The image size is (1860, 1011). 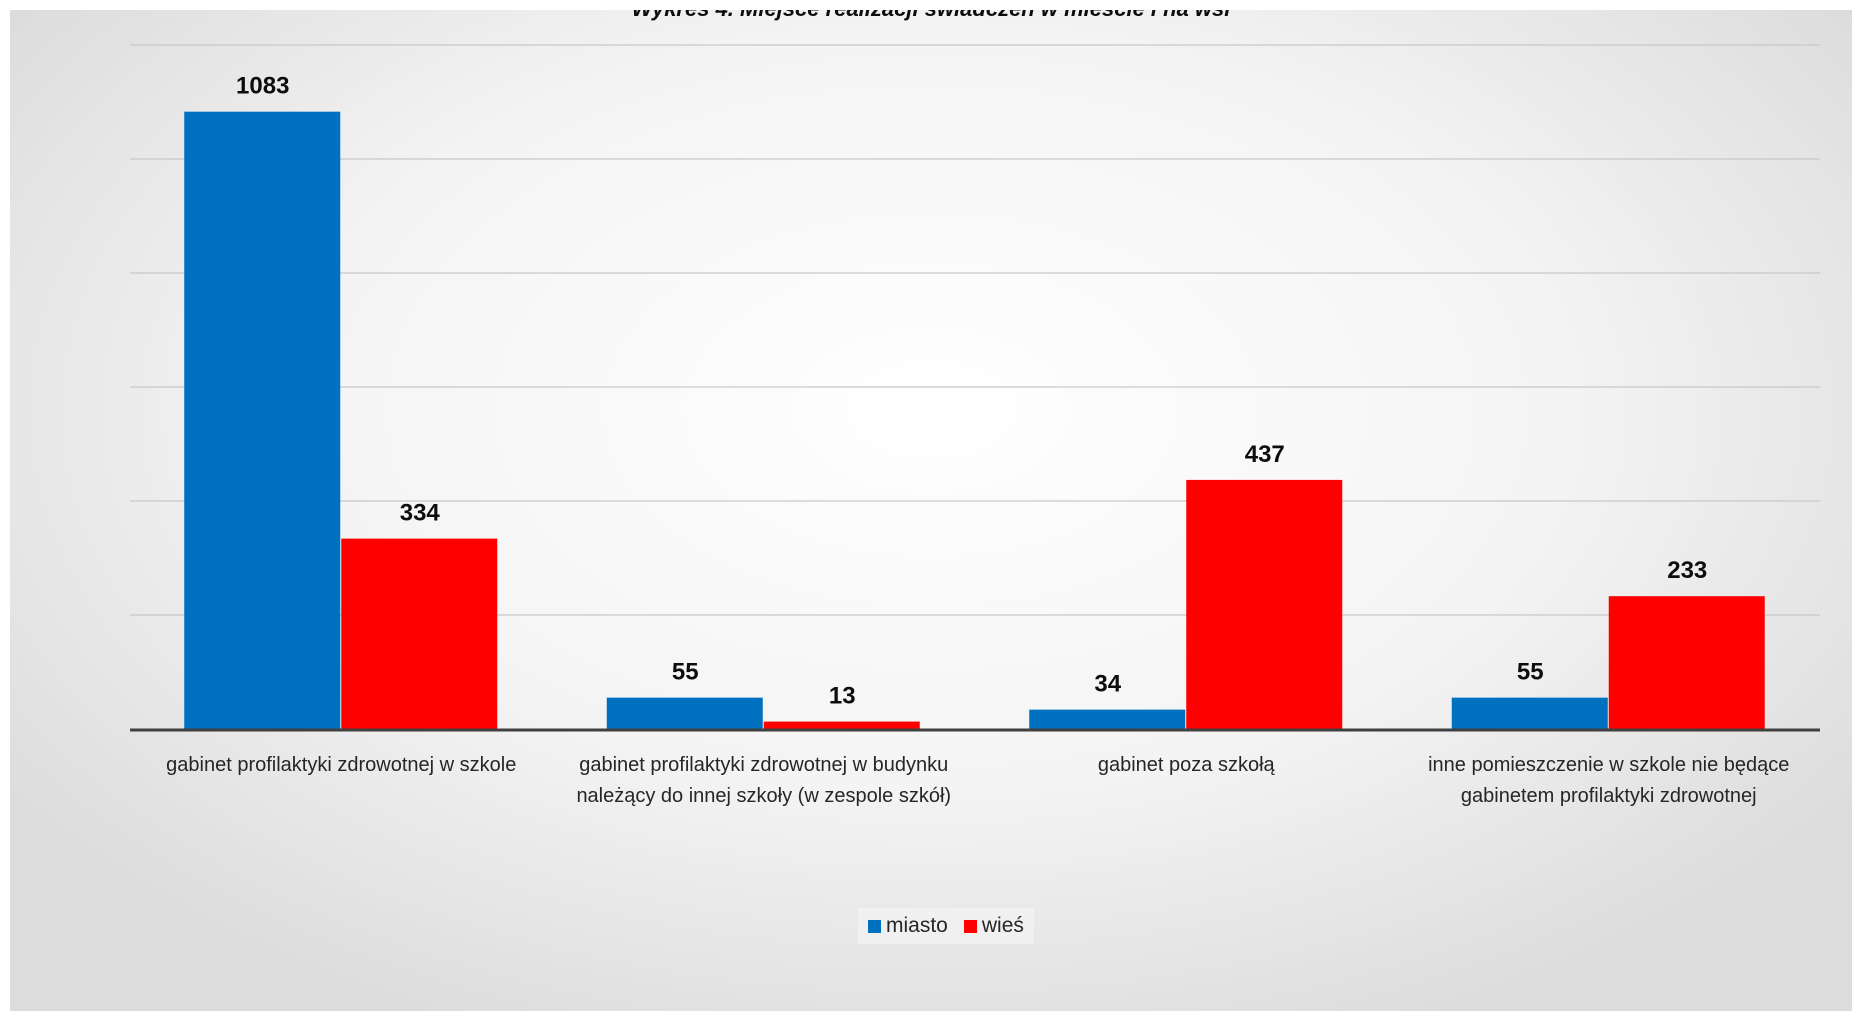 I want to click on legend: miasto wieś, so click(x=946, y=926).